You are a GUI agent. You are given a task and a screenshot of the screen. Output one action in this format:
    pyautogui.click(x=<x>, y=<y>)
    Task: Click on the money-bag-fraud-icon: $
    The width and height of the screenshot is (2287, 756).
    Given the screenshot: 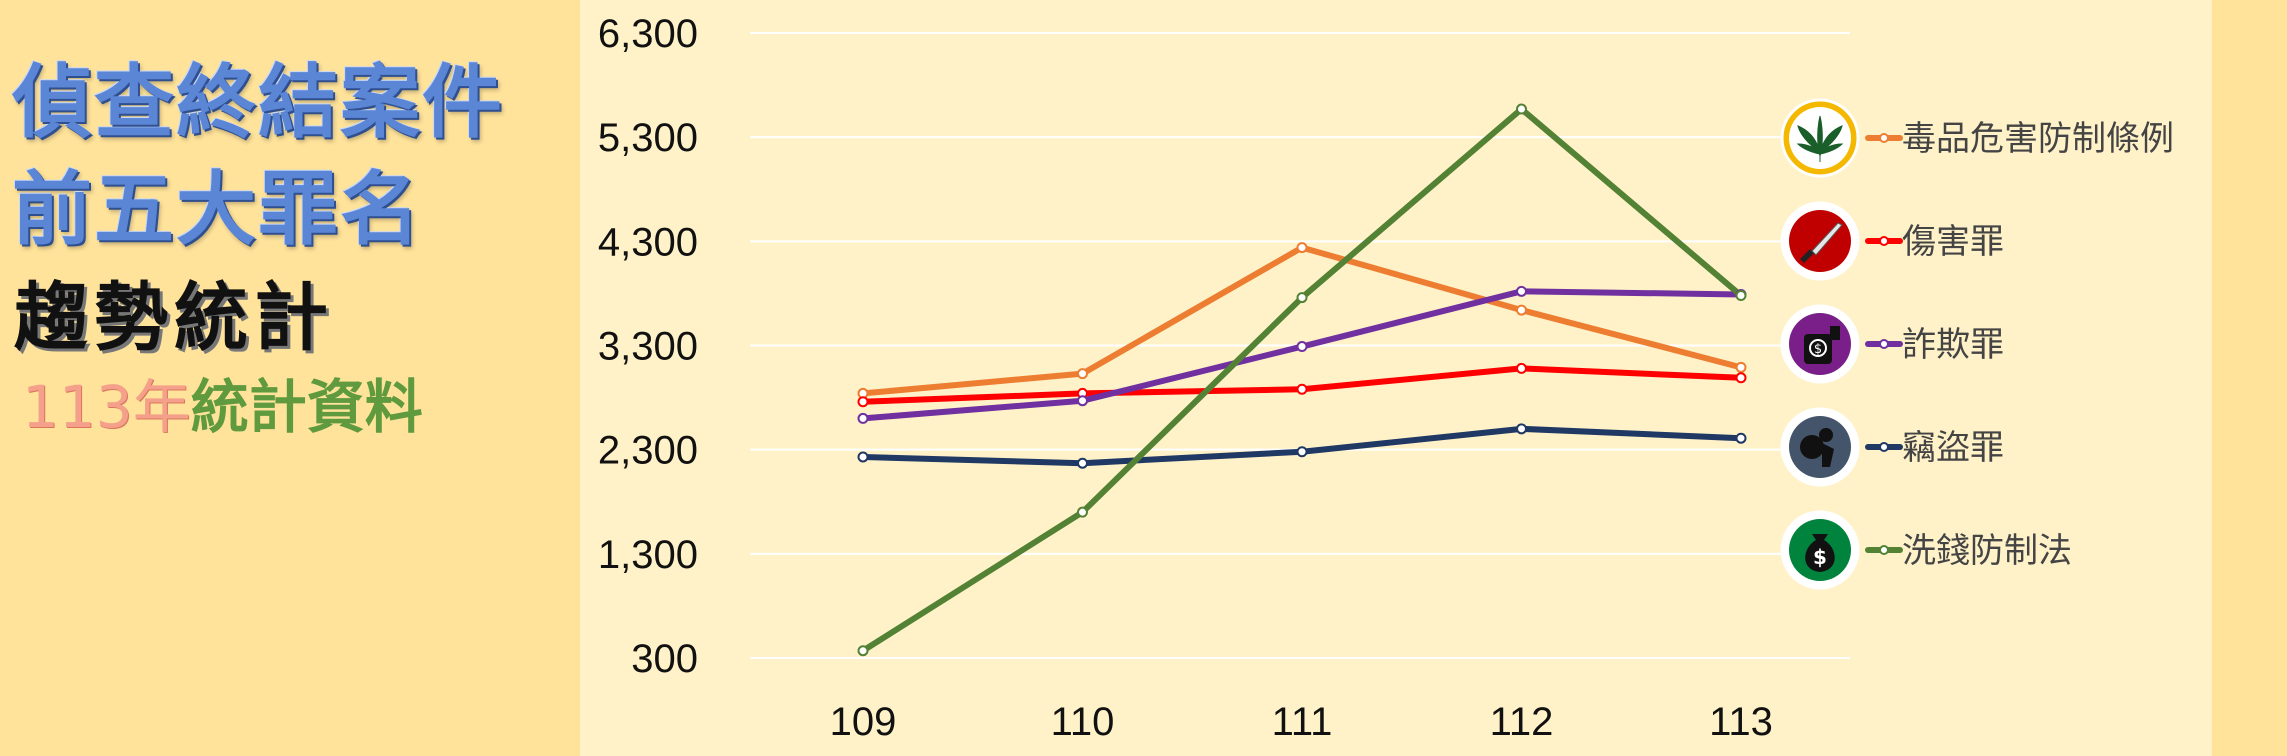 What is the action you would take?
    pyautogui.click(x=1822, y=345)
    